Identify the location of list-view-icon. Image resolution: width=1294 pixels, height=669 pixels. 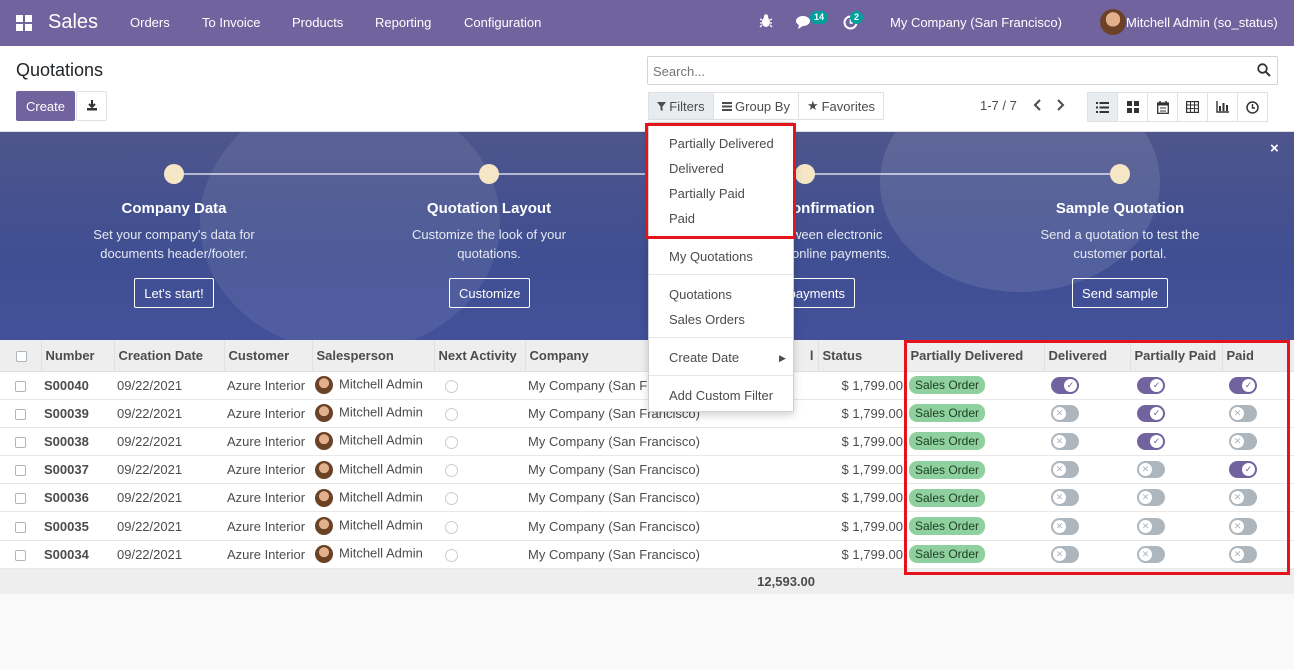
(1102, 107).